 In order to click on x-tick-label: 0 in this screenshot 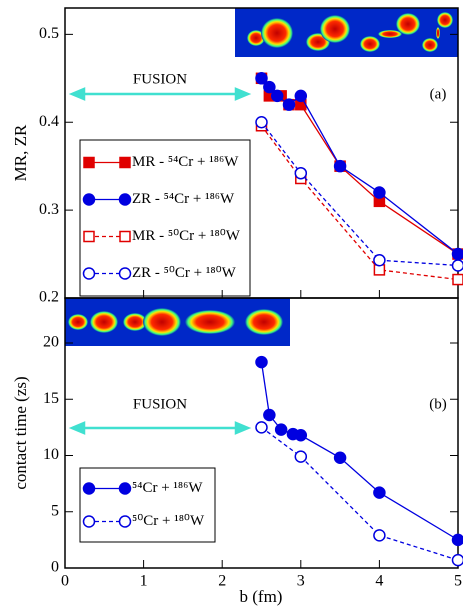, I will do `click(65, 581)`.